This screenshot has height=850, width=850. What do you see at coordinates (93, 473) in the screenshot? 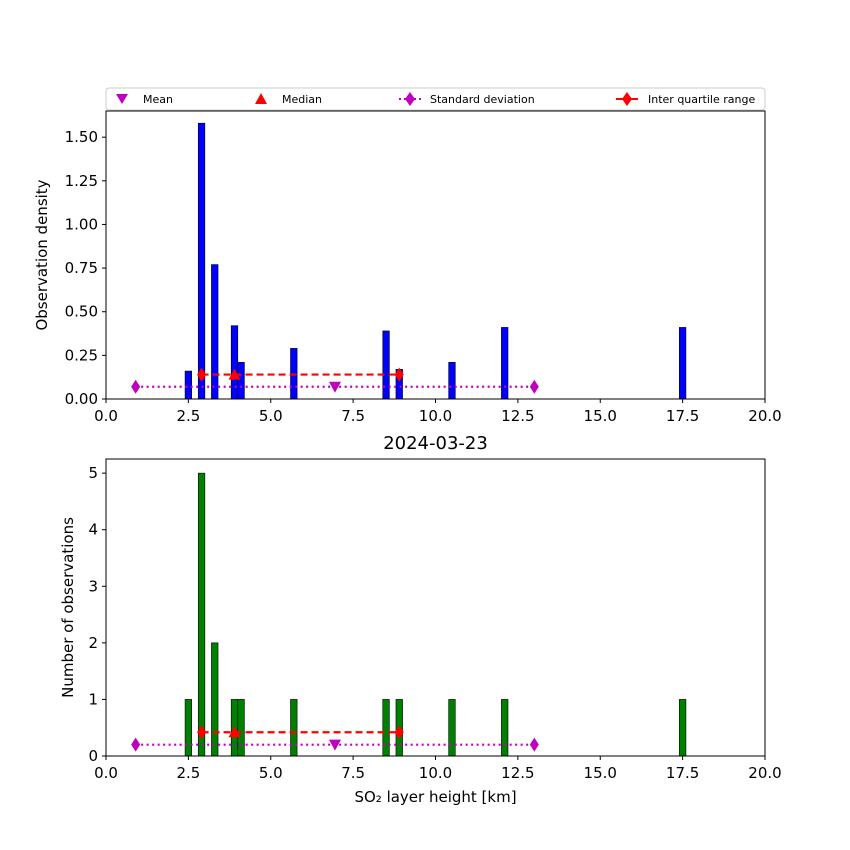
I see `count-y-tick-label: 5` at bounding box center [93, 473].